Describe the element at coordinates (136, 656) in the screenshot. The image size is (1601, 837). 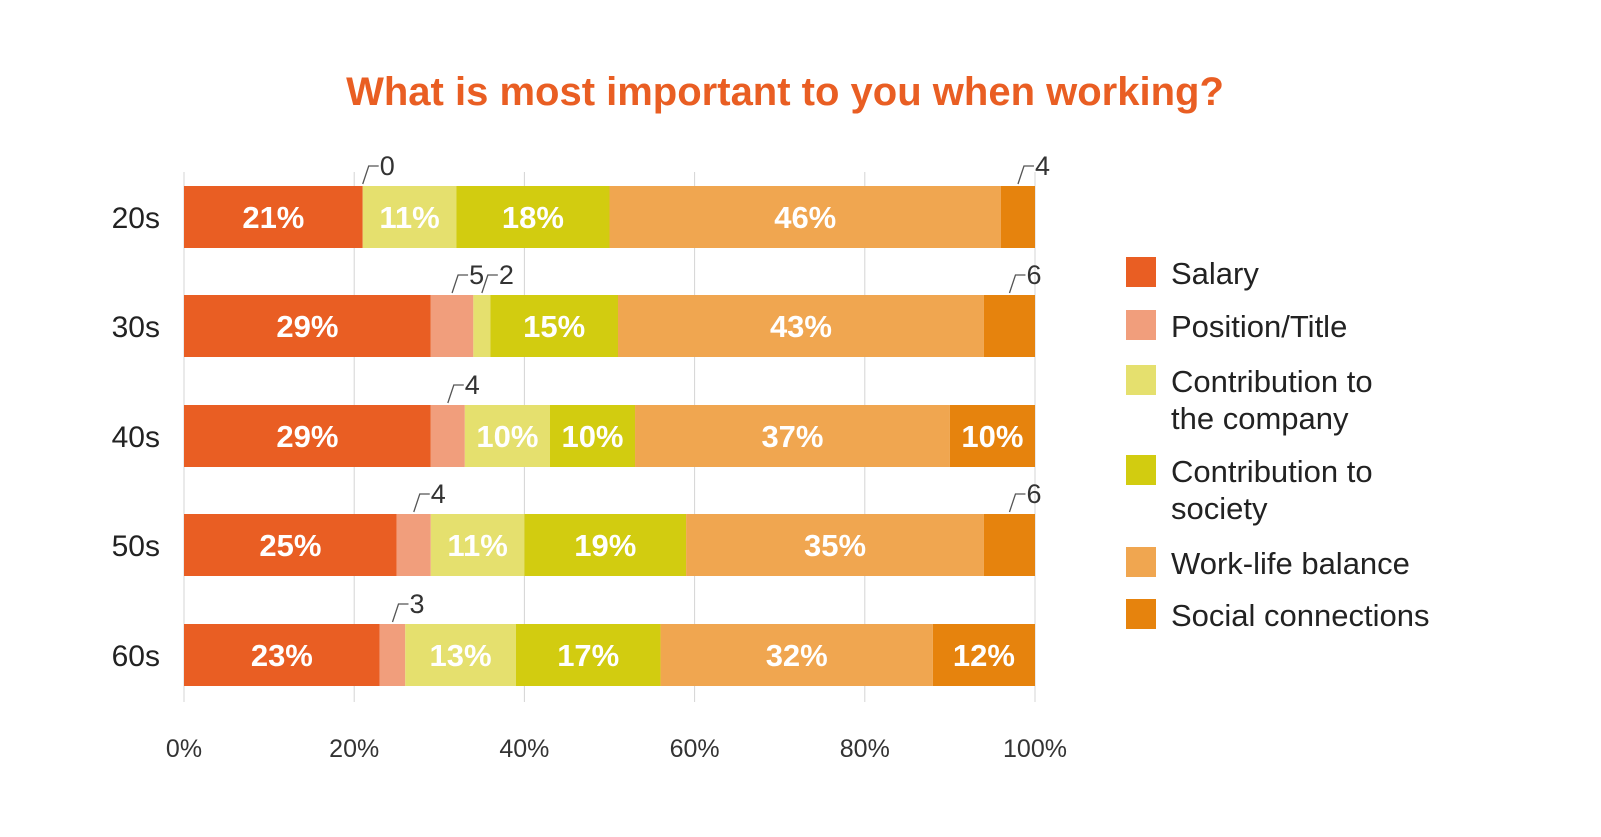
I see `category-label: 60s` at that location.